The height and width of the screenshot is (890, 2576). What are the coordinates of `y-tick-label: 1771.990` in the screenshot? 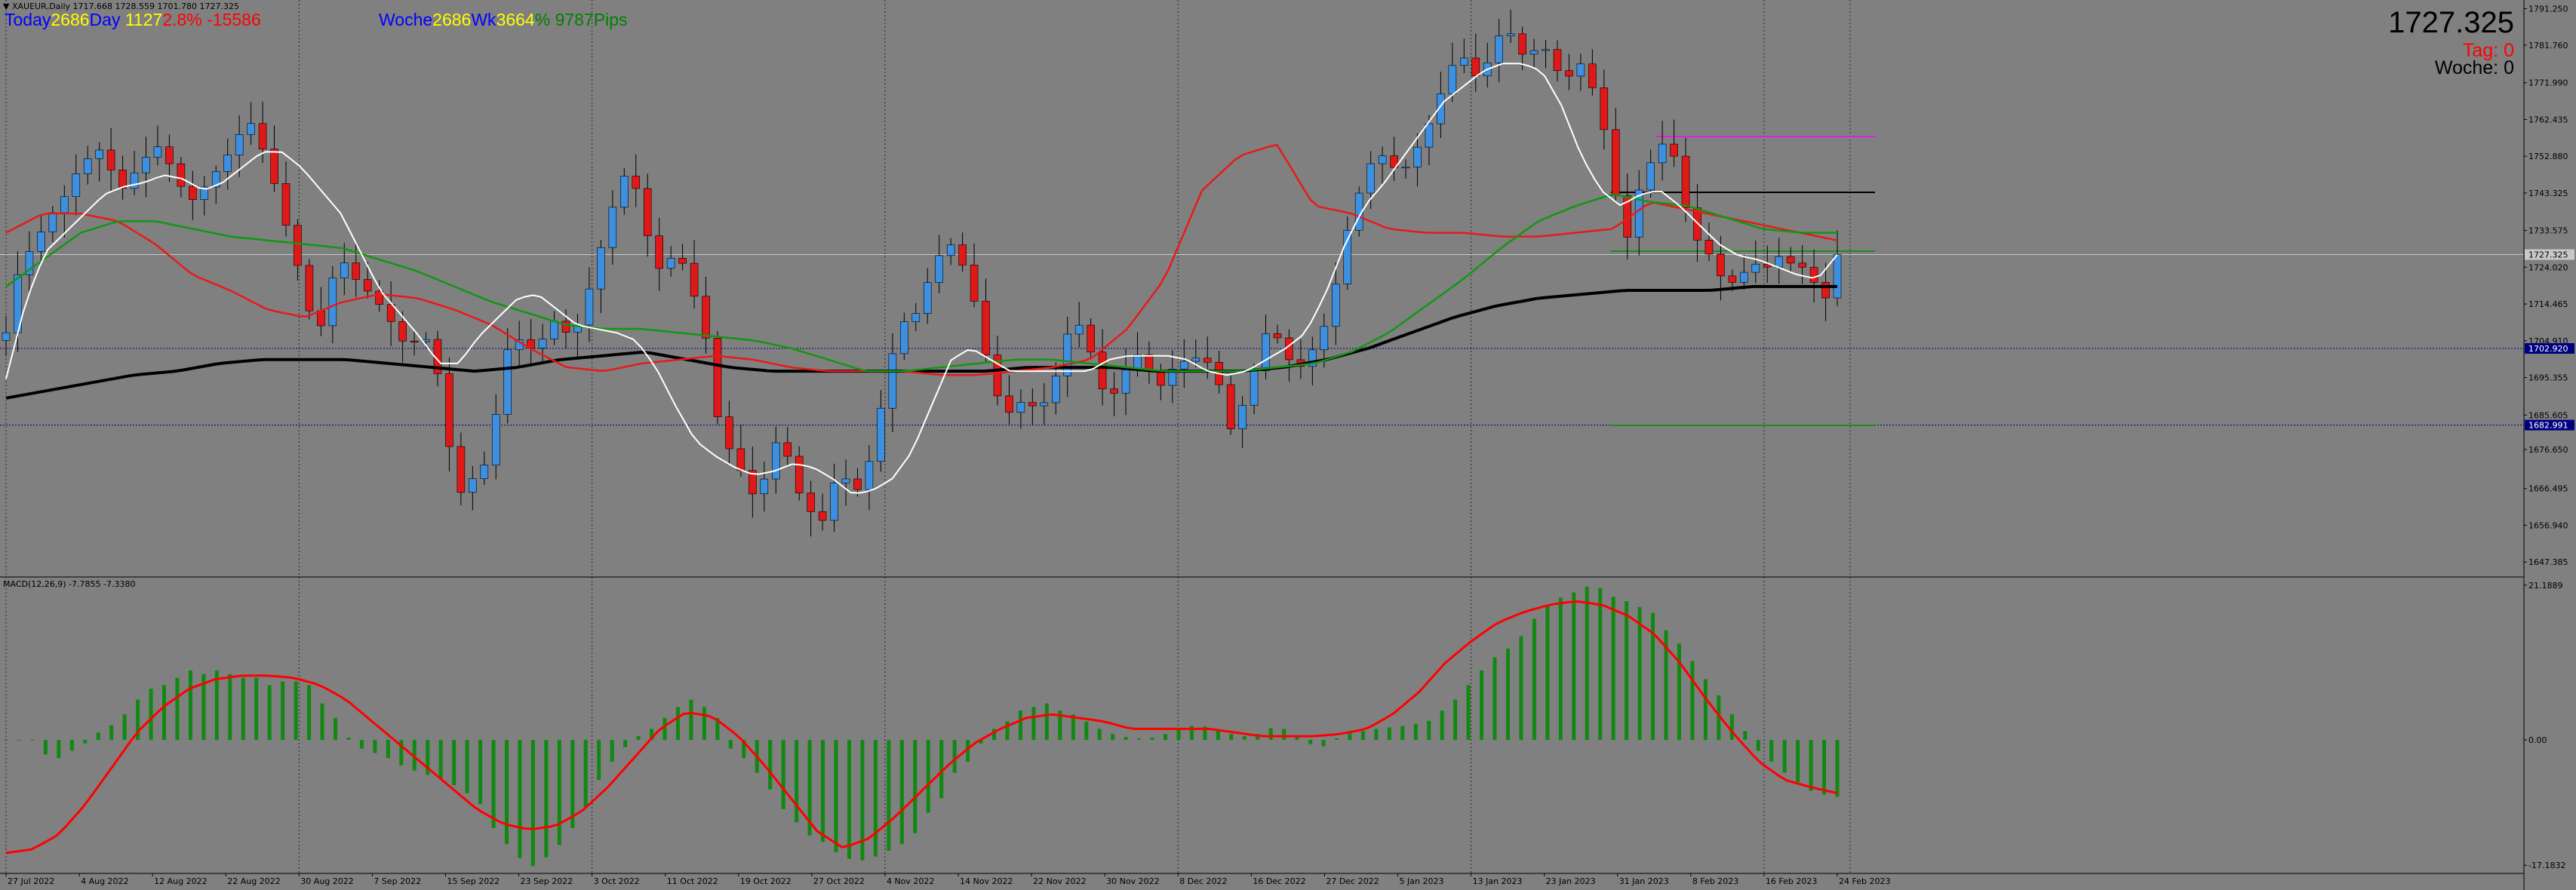 It's located at (2548, 83).